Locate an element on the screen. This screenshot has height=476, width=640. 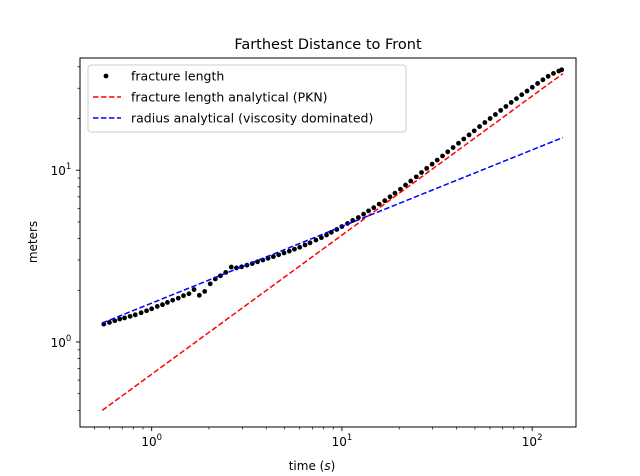
x-tick-label: 10¹ is located at coordinates (342, 441).